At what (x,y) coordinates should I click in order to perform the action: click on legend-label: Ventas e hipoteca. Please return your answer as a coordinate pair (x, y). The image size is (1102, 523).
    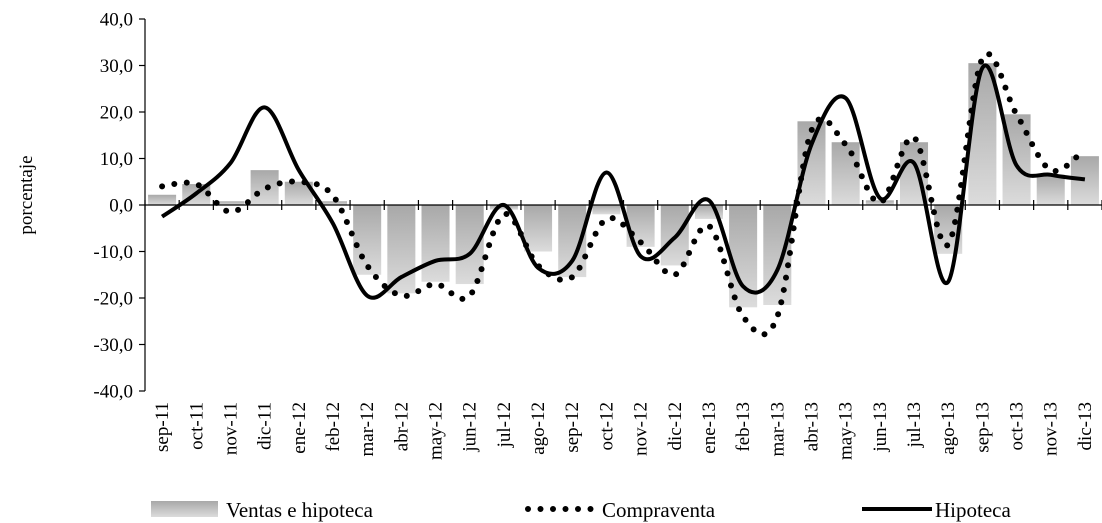
    Looking at the image, I should click on (300, 510).